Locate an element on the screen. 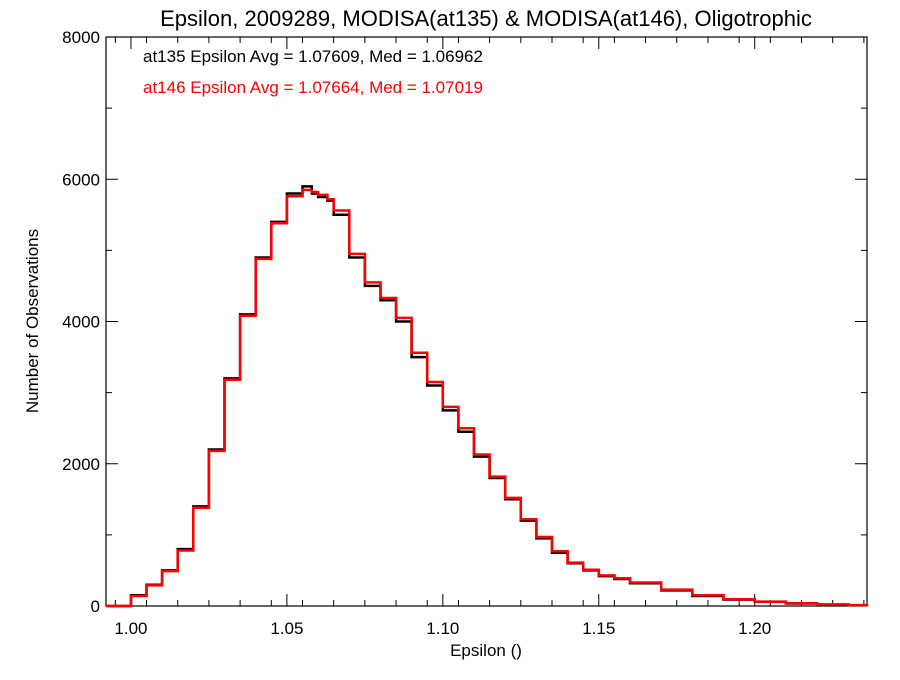 The height and width of the screenshot is (680, 900). y-tick-label: 0 is located at coordinates (95, 606).